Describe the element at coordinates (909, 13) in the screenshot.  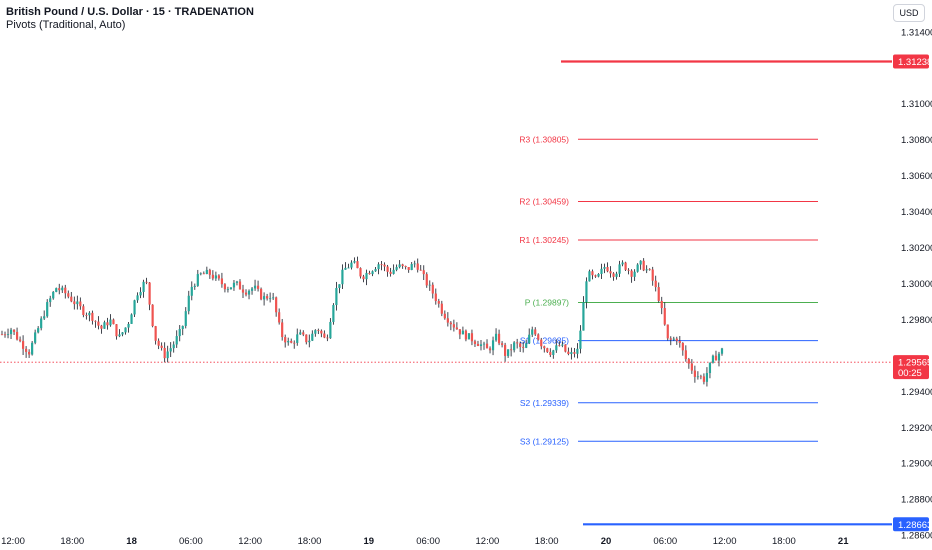
I see `currency-button: USD` at that location.